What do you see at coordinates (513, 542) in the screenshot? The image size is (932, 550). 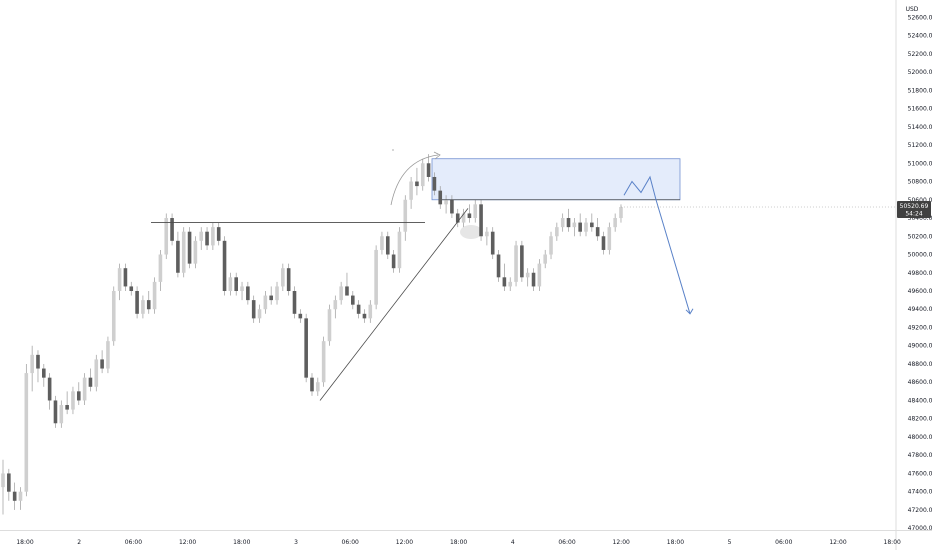 I see `time-tick-label: 4` at bounding box center [513, 542].